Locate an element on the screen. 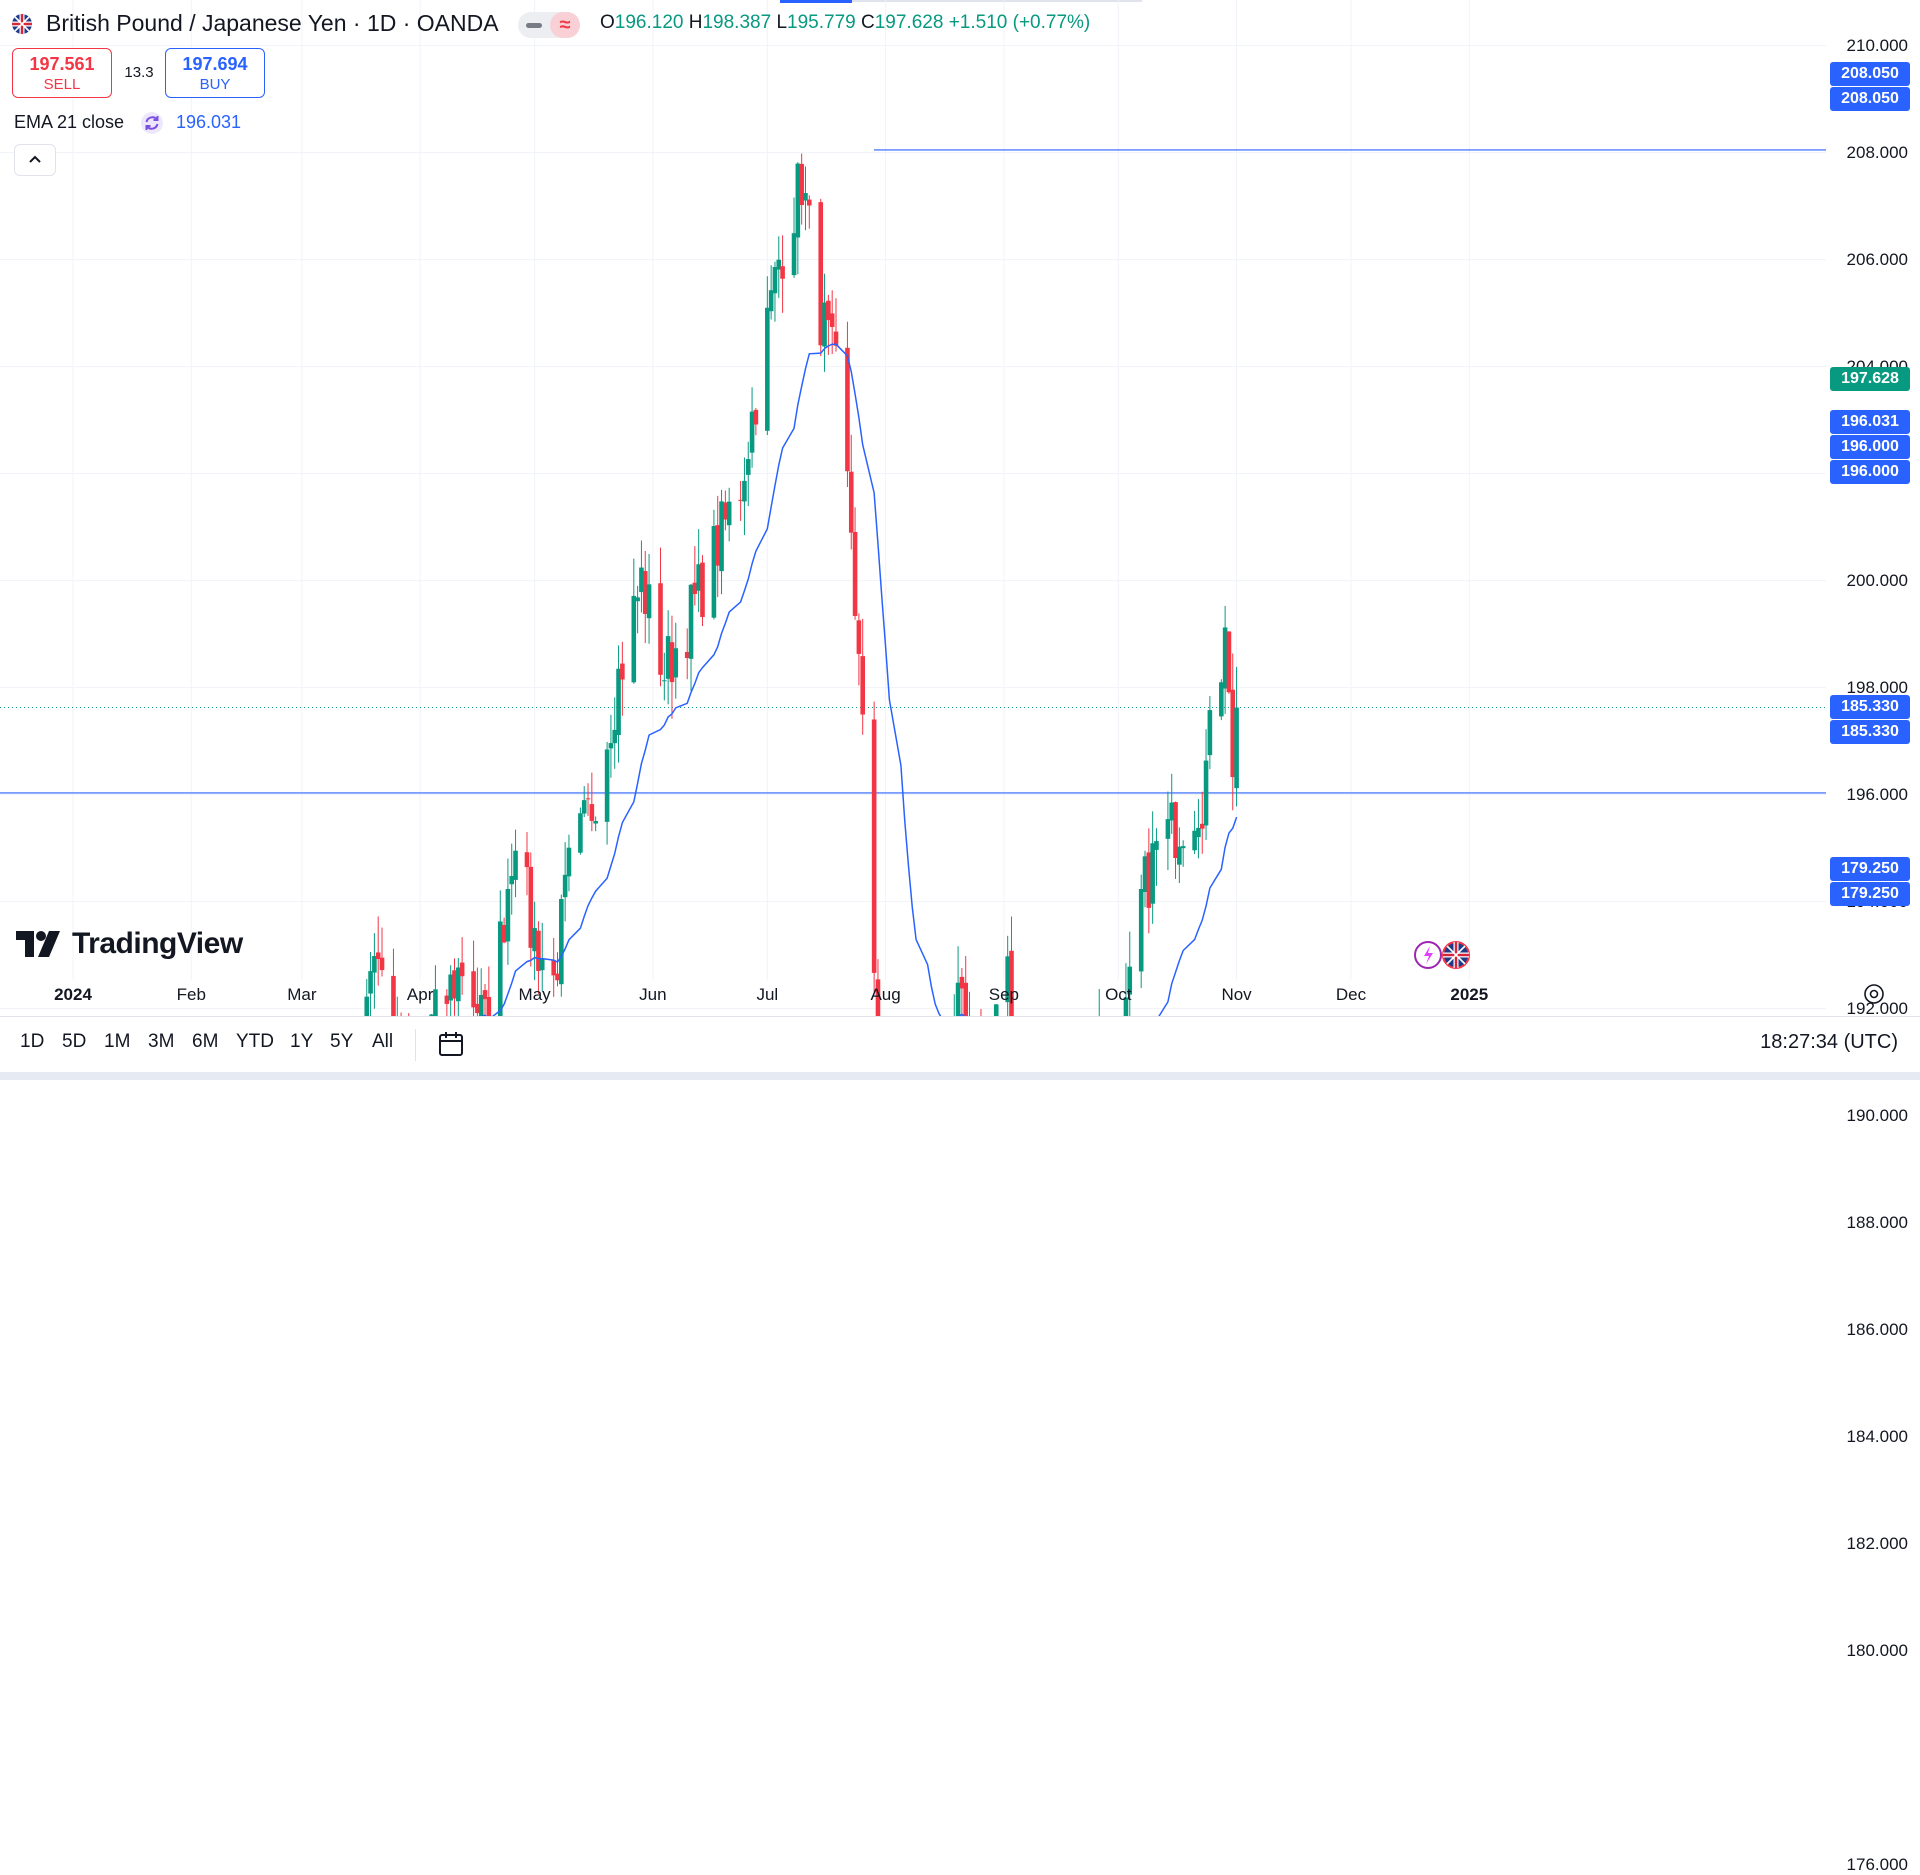  ema-legend: EMA 21 close 196.031 is located at coordinates (127, 123).